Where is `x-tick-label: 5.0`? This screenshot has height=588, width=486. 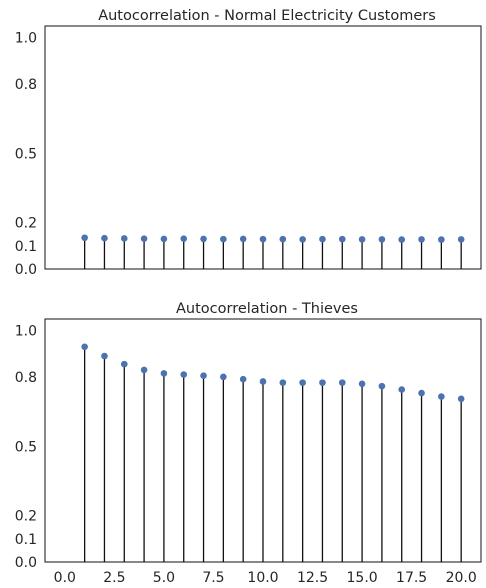 x-tick-label: 5.0 is located at coordinates (164, 578).